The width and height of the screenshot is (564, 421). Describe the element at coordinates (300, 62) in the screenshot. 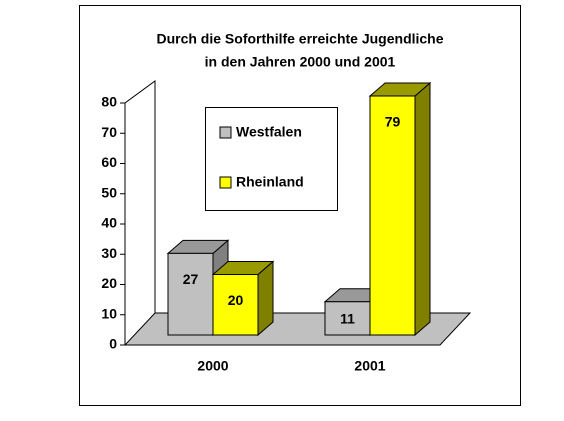

I see `chart-title: in den Jahren 2000 und 2001` at that location.